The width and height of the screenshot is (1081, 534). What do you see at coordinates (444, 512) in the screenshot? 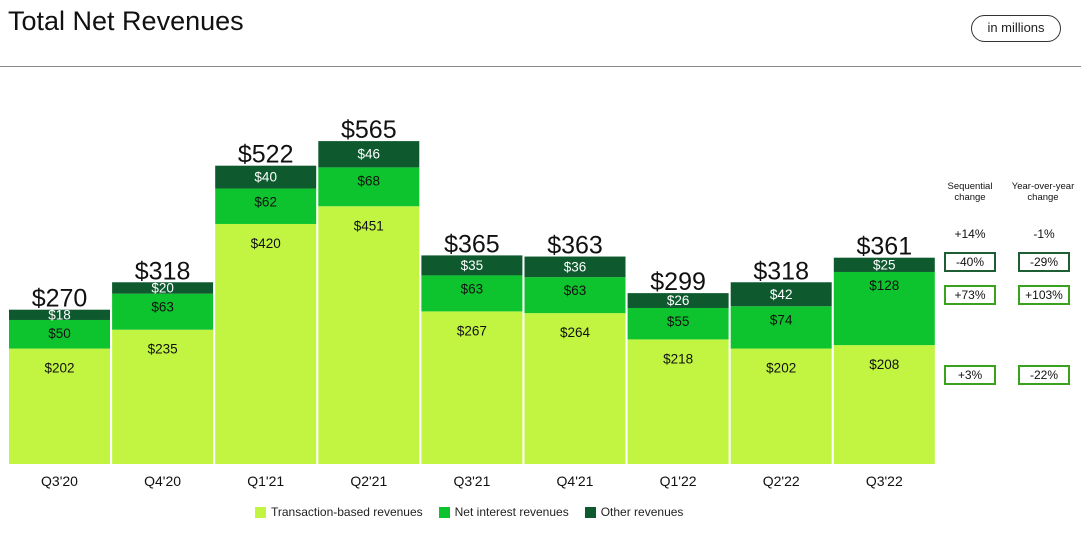
I see `legend-swatch-net-interest` at bounding box center [444, 512].